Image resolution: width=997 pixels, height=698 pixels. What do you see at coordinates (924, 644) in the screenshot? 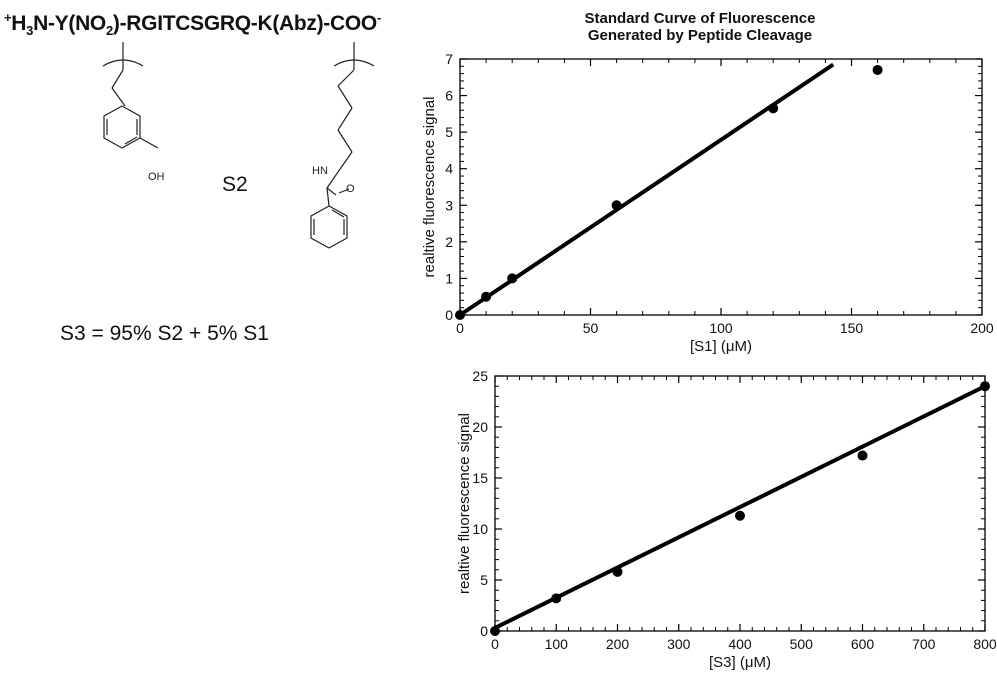
I see `chart2-x-tick-label: 700` at bounding box center [924, 644].